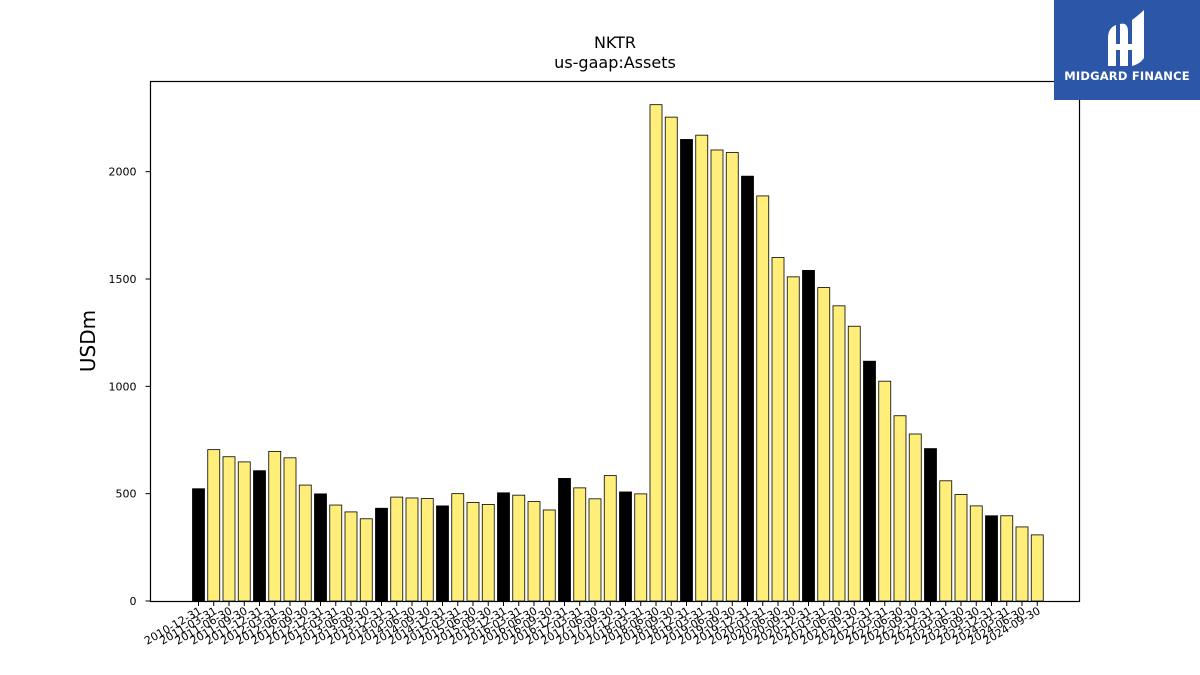  What do you see at coordinates (88, 341) in the screenshot?
I see `y-axis-label: USDm` at bounding box center [88, 341].